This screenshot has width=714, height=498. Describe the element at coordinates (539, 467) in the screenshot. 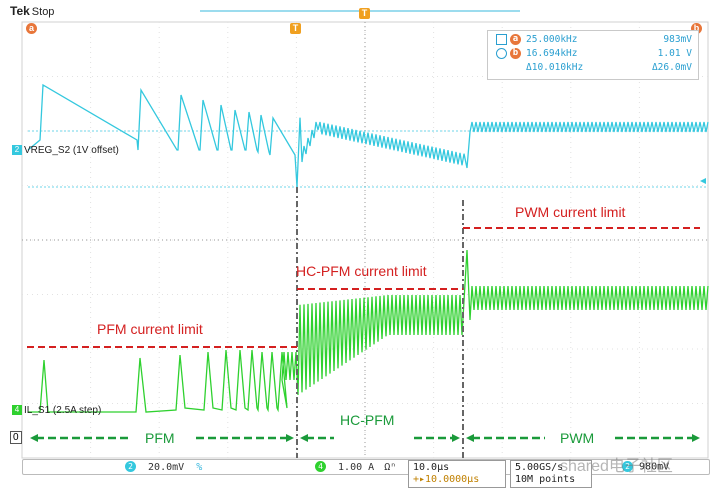

I see `sample-rate-value: 5.00GS/s` at that location.